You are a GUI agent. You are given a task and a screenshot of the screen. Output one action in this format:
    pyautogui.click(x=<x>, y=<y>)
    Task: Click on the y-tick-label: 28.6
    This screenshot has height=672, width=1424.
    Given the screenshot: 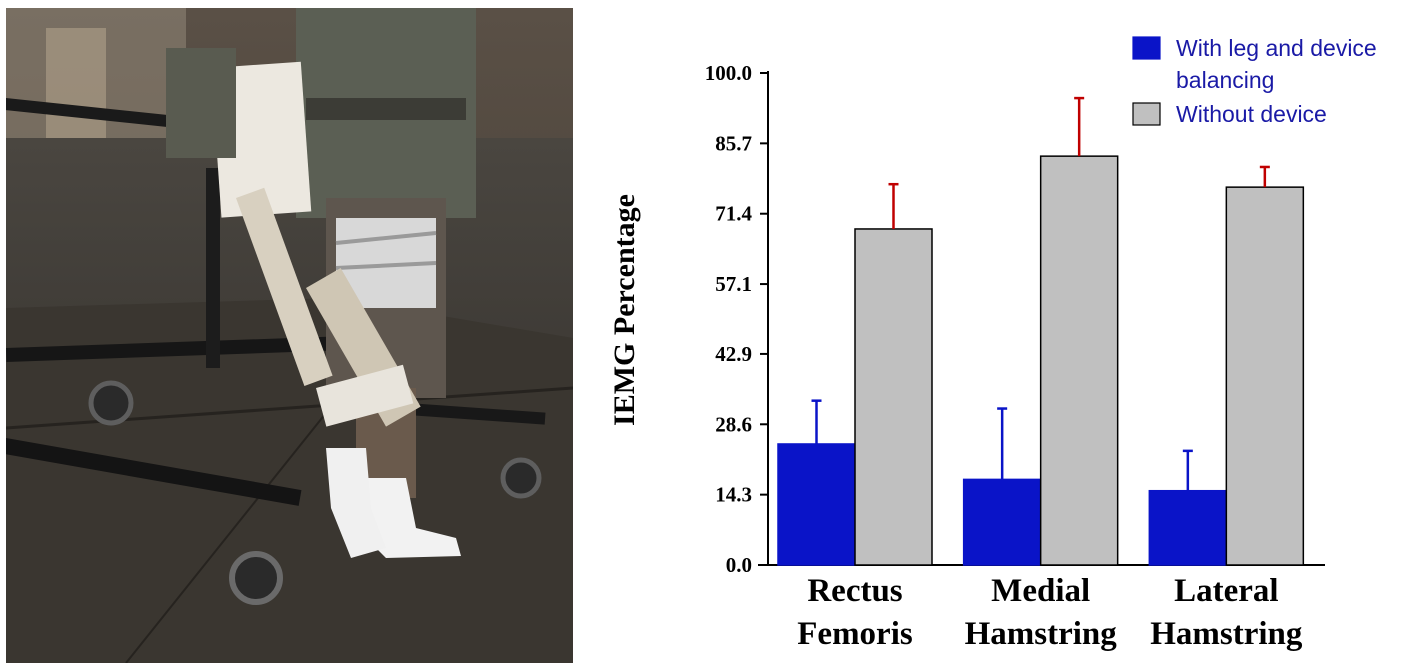 What is the action you would take?
    pyautogui.click(x=733, y=424)
    